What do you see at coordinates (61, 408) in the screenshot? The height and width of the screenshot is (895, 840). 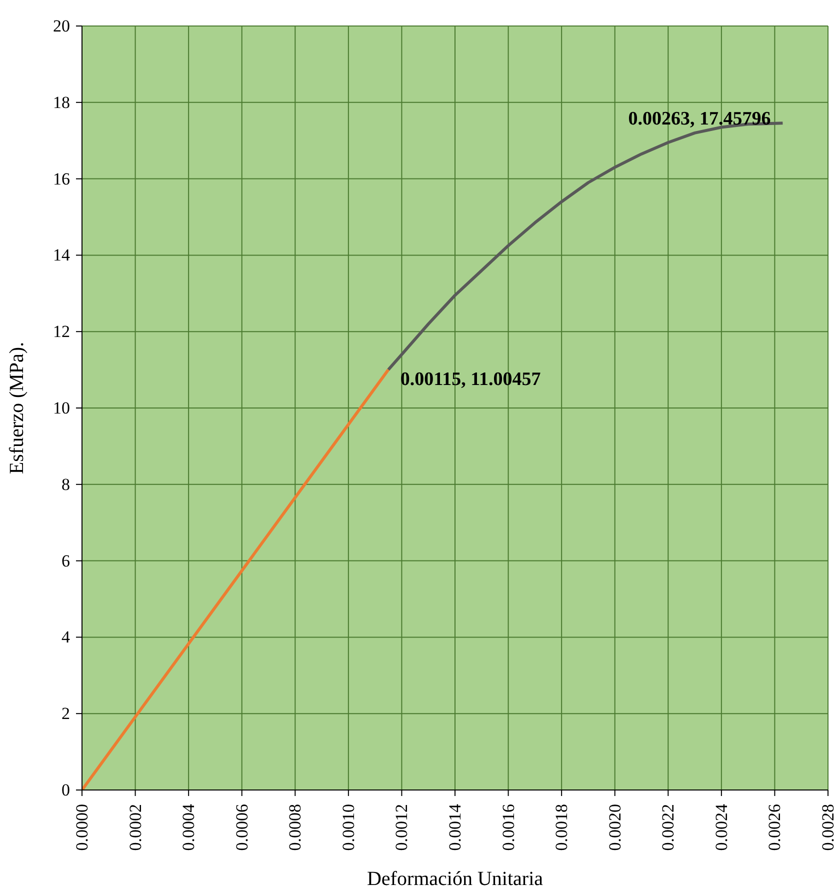 I see `y-tick-label: 10` at bounding box center [61, 408].